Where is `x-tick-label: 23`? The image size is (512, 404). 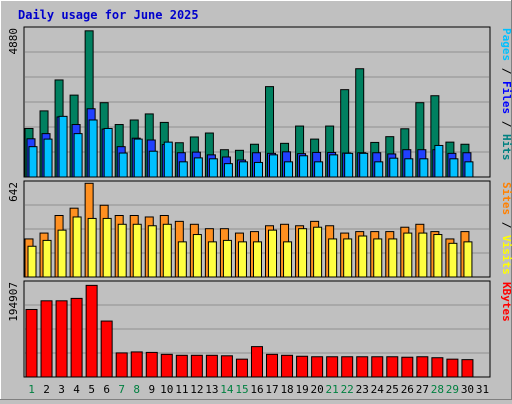 x-tick-label: 23 is located at coordinates (362, 389).